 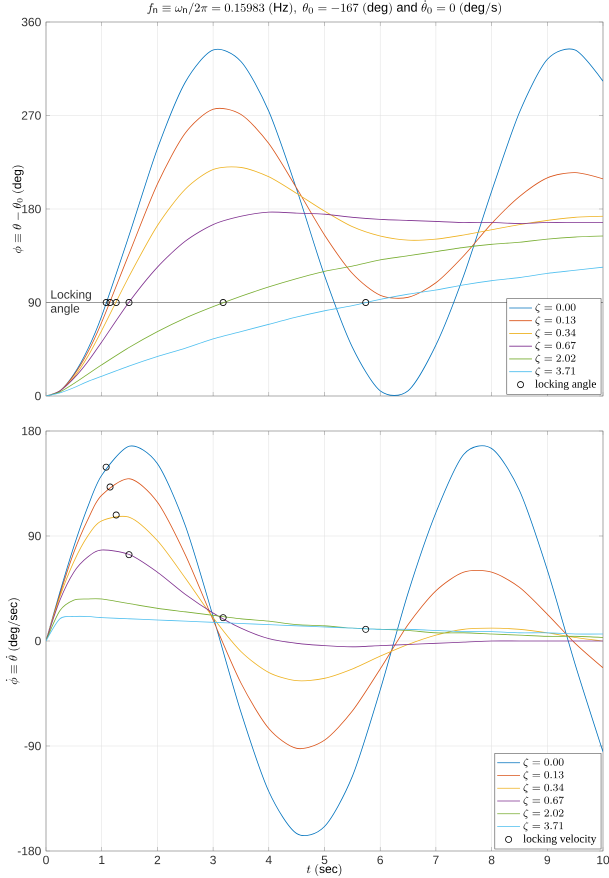 I want to click on x-tick-label: 3, so click(x=213, y=860).